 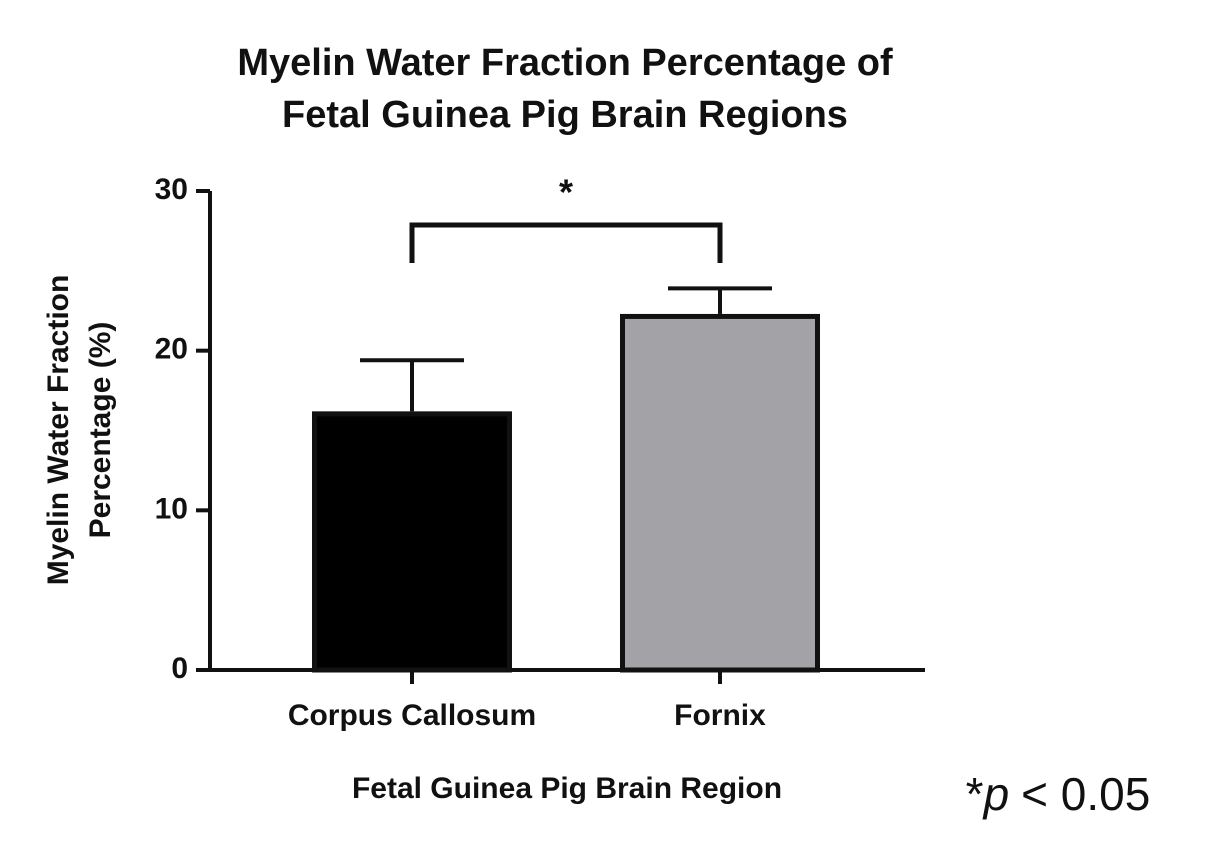 What do you see at coordinates (100, 430) in the screenshot?
I see `y-axis-label-line: Percentage (%)` at bounding box center [100, 430].